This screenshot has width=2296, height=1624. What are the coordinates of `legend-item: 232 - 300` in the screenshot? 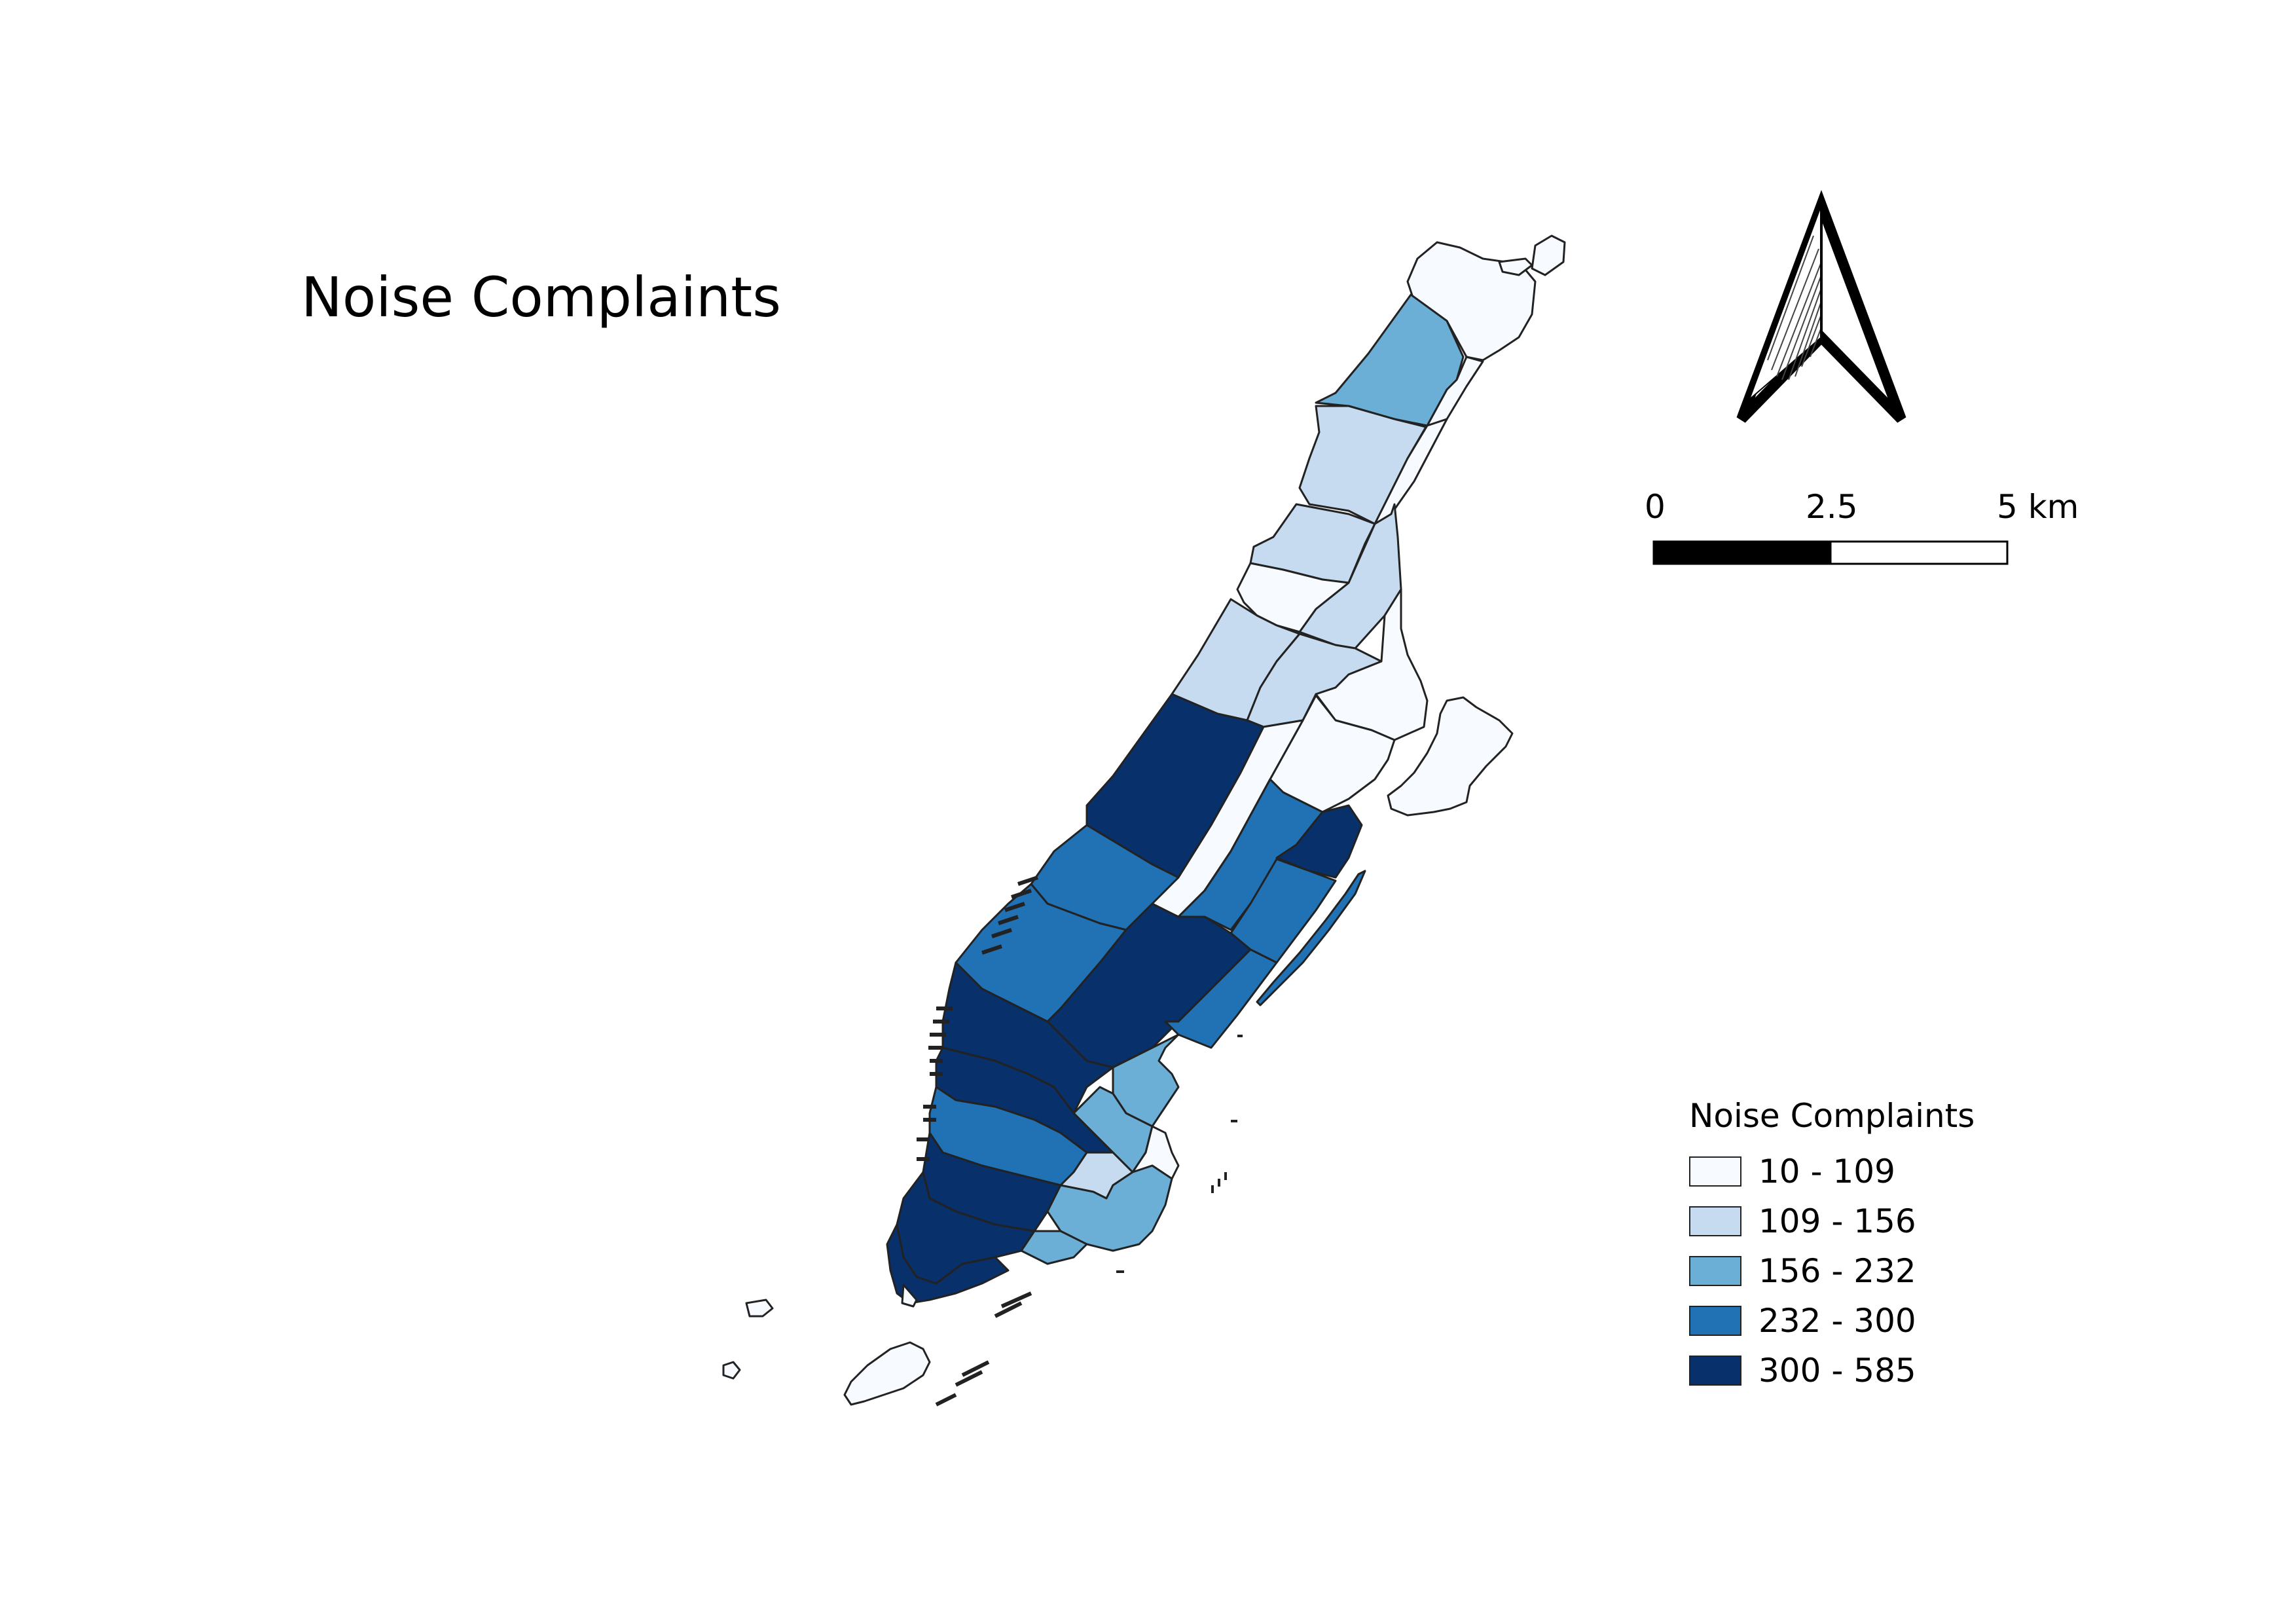 It's located at (1832, 1321).